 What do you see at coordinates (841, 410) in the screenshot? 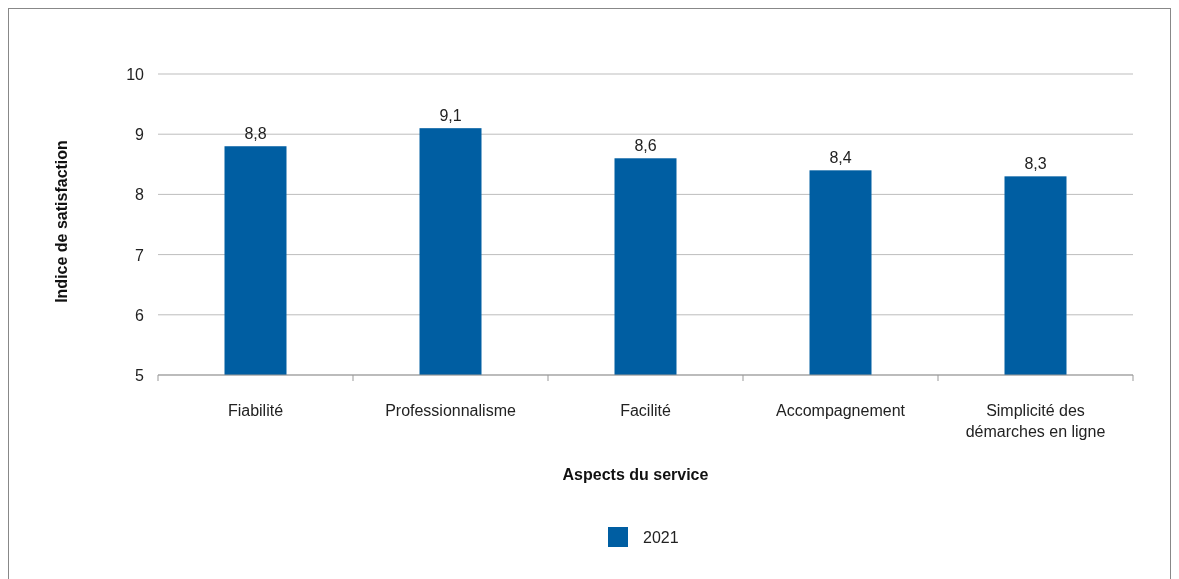
I see `x-tick-label: Accompagnement` at bounding box center [841, 410].